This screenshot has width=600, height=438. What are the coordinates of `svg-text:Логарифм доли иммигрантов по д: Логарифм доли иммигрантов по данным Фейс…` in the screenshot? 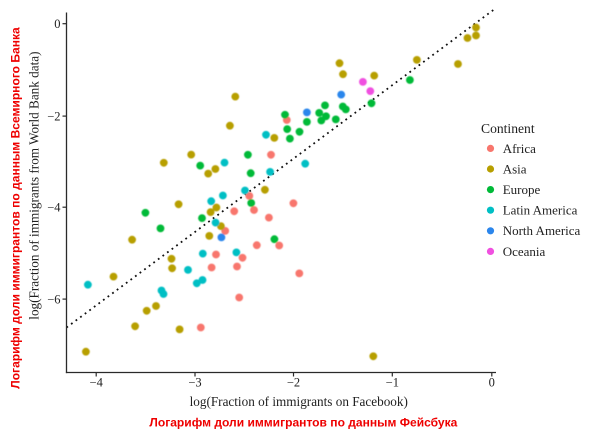 It's located at (303, 423).